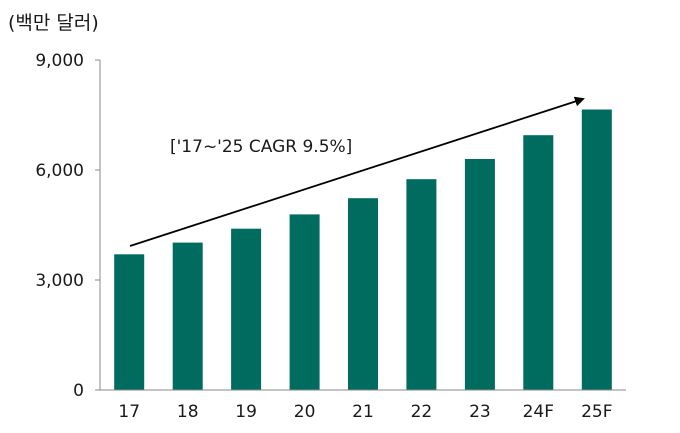 Image resolution: width=680 pixels, height=433 pixels. I want to click on x-tick-label-17: 17, so click(129, 412).